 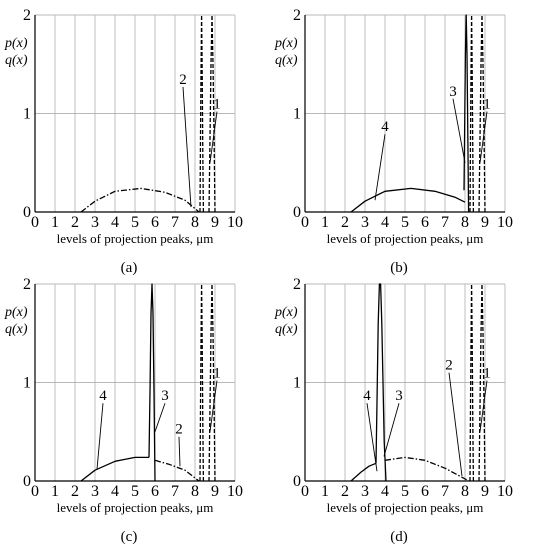 I want to click on panel-label: (c), so click(x=129, y=537).